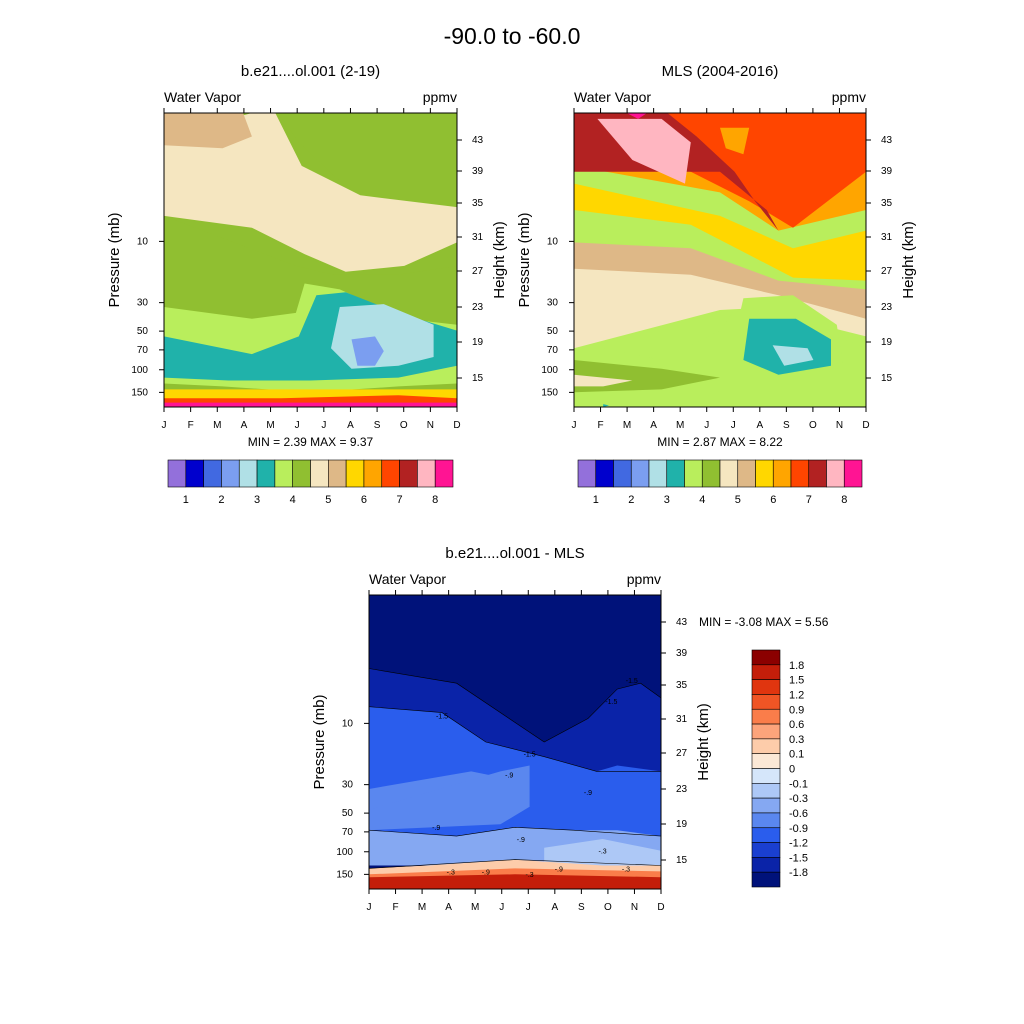  What do you see at coordinates (798, 844) in the screenshot?
I see `colorbar-label: -1.2` at bounding box center [798, 844].